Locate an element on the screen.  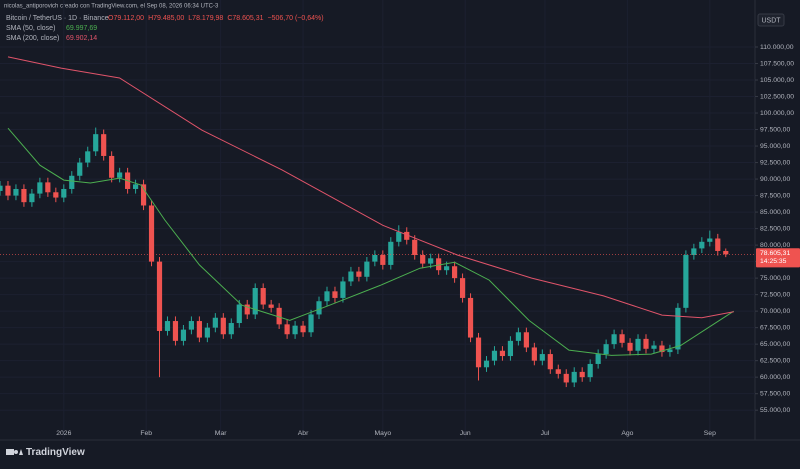
y-tick-label: 102.500,00 is located at coordinates (777, 96).